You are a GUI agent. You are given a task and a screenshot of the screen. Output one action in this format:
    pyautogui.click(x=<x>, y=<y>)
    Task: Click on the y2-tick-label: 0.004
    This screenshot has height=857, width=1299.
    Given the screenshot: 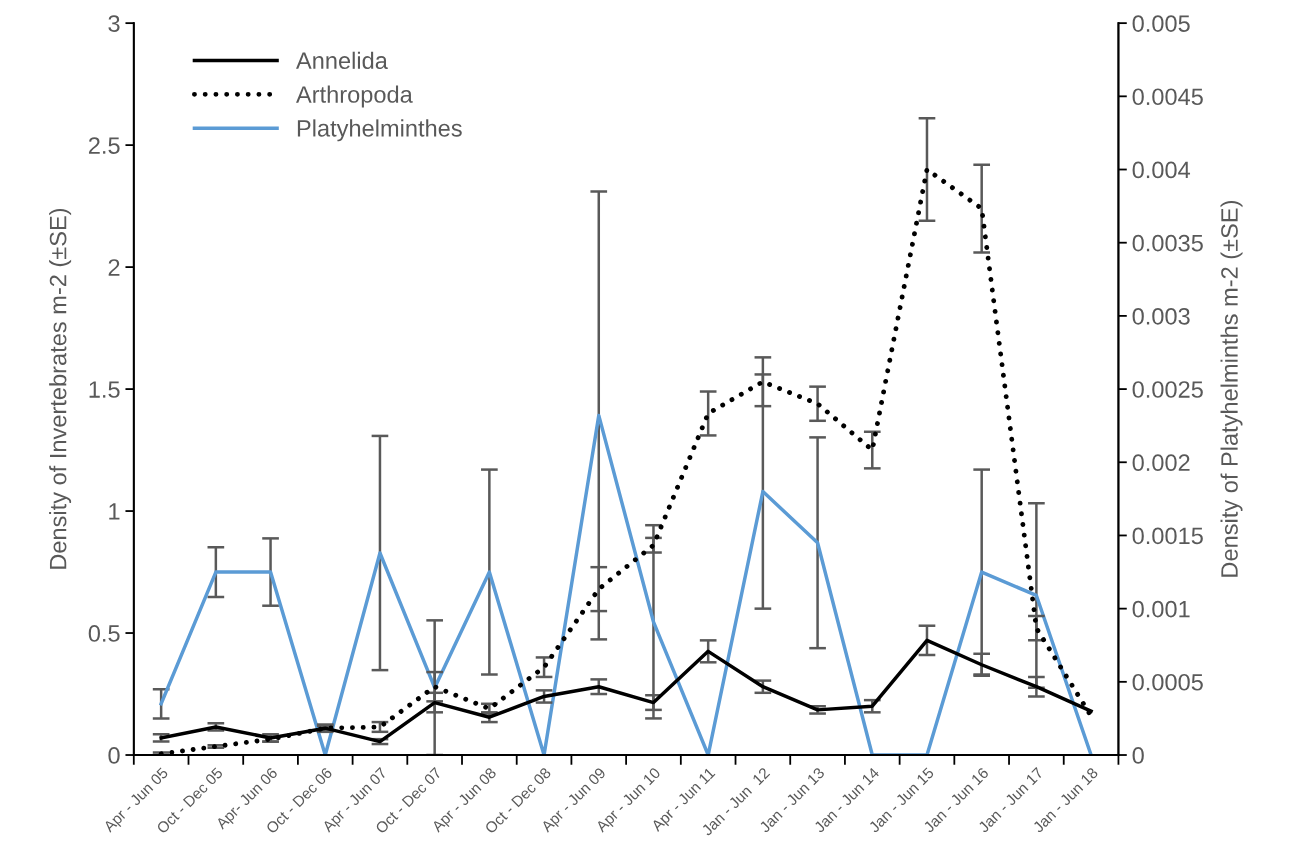 What is the action you would take?
    pyautogui.click(x=1161, y=170)
    